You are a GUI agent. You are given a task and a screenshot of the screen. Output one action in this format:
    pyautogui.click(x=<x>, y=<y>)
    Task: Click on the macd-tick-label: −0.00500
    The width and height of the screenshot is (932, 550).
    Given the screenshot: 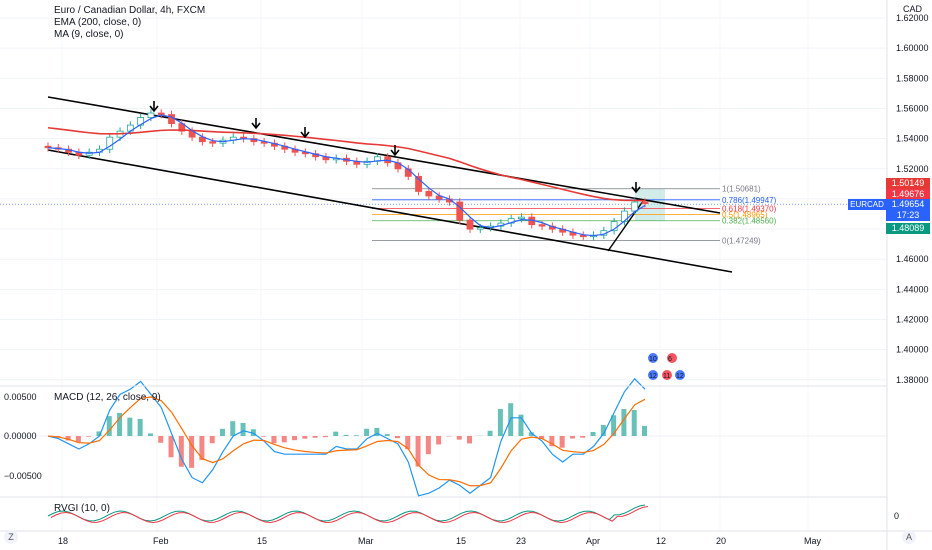 What is the action you would take?
    pyautogui.click(x=23, y=476)
    